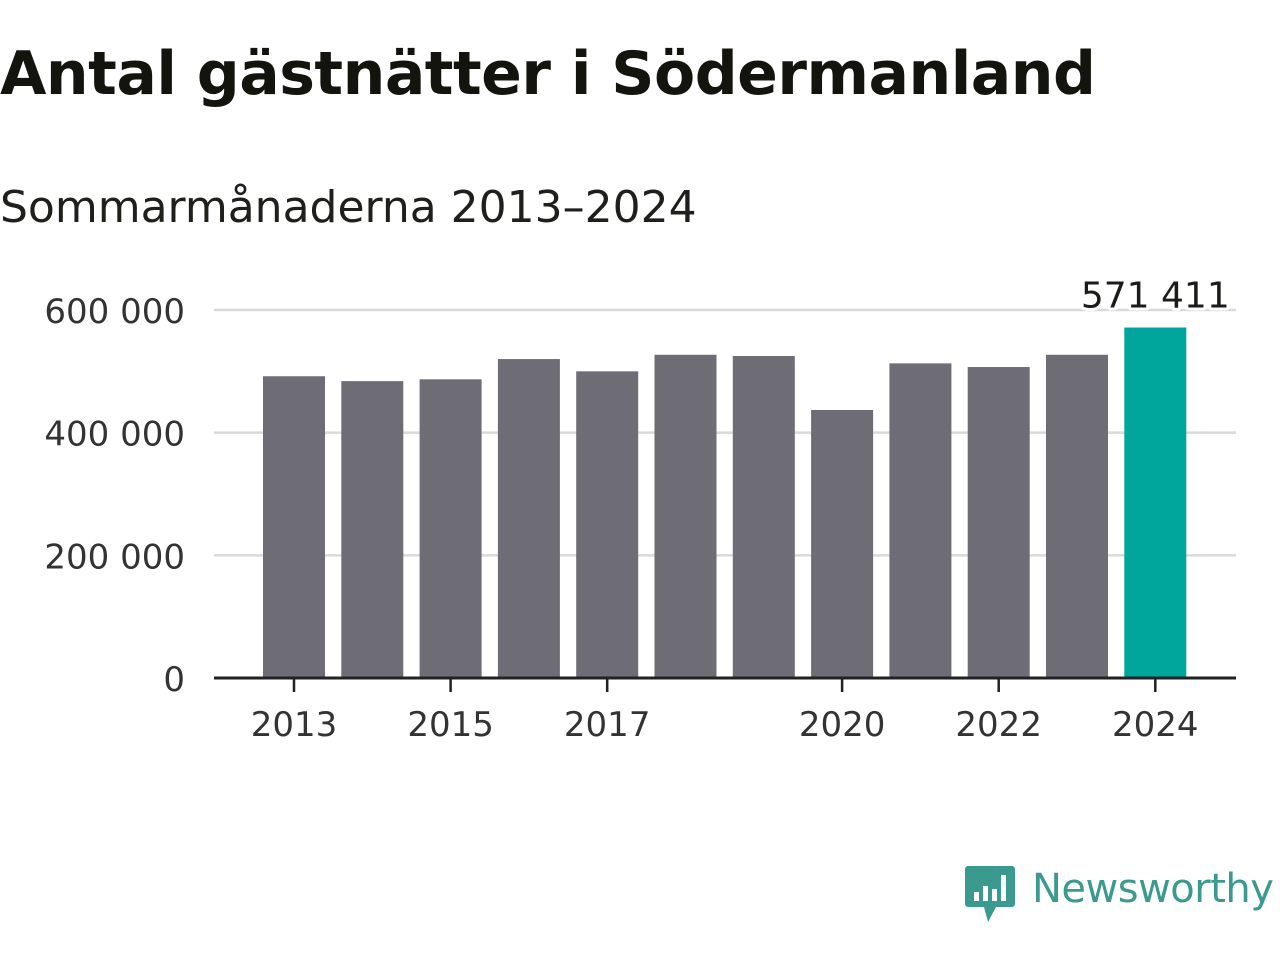 The height and width of the screenshot is (960, 1280). I want to click on x-tick-label: 2015, so click(450, 725).